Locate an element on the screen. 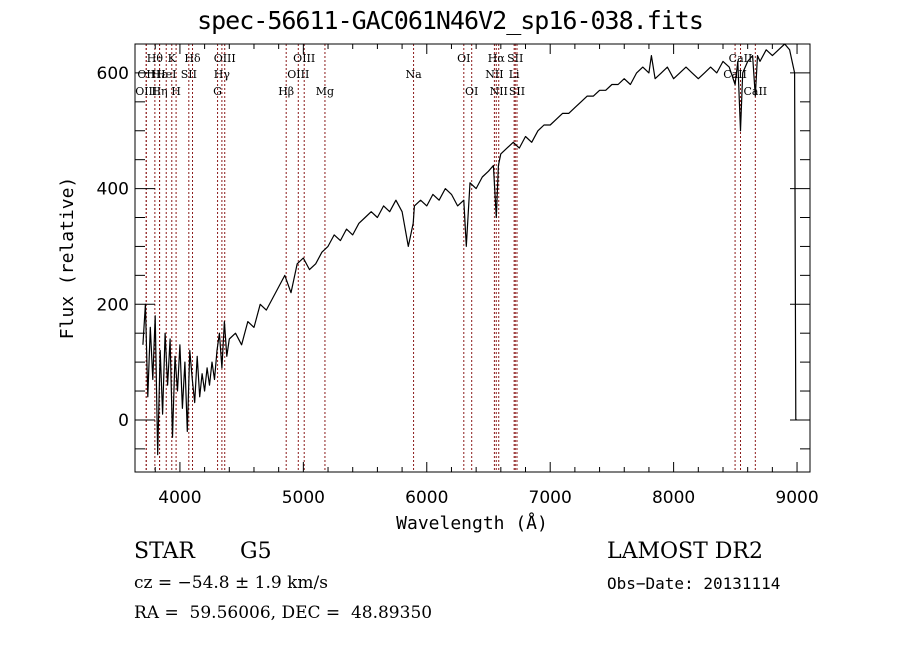 This screenshot has width=900, height=649. y-tick-label: 200 is located at coordinates (113, 305).